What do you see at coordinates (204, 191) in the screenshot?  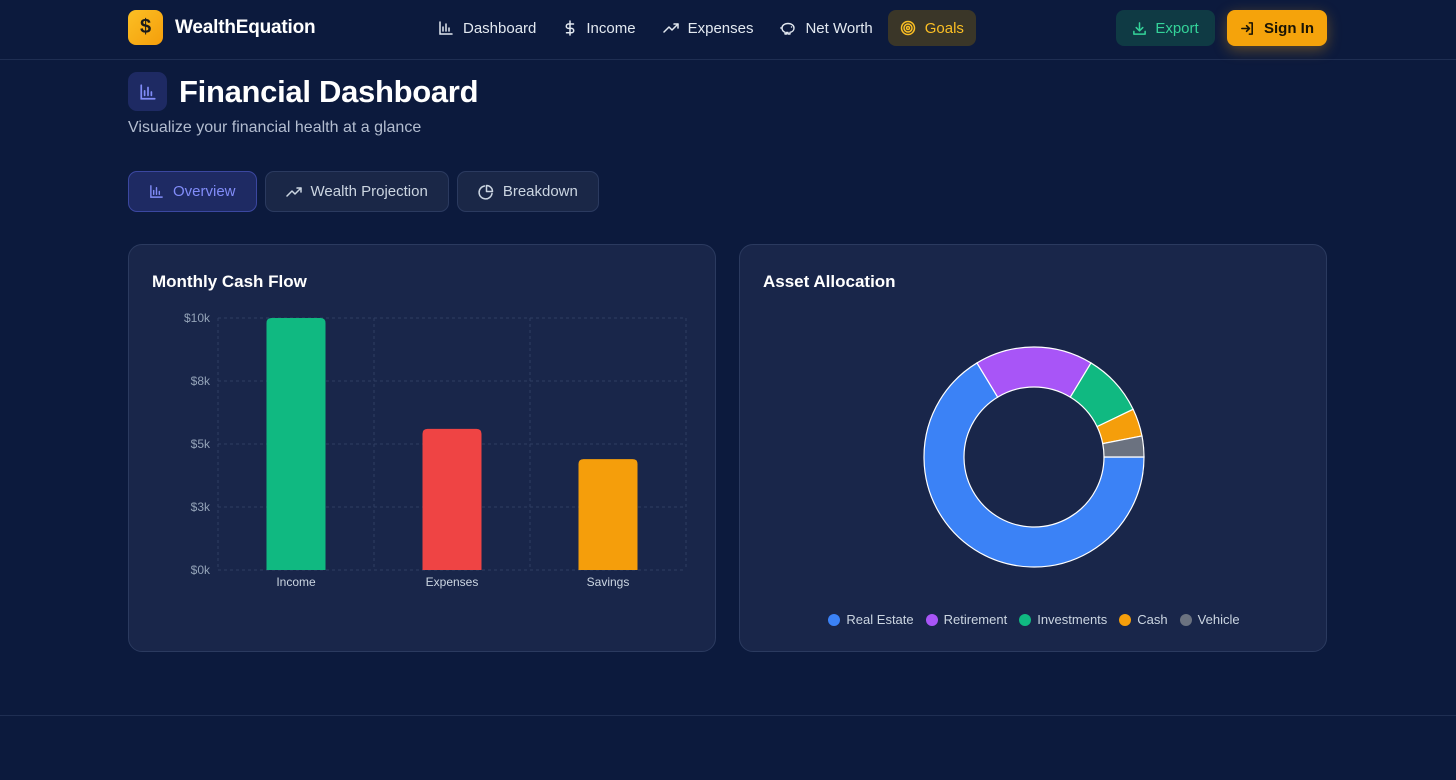 I see `tab-label: Overview` at bounding box center [204, 191].